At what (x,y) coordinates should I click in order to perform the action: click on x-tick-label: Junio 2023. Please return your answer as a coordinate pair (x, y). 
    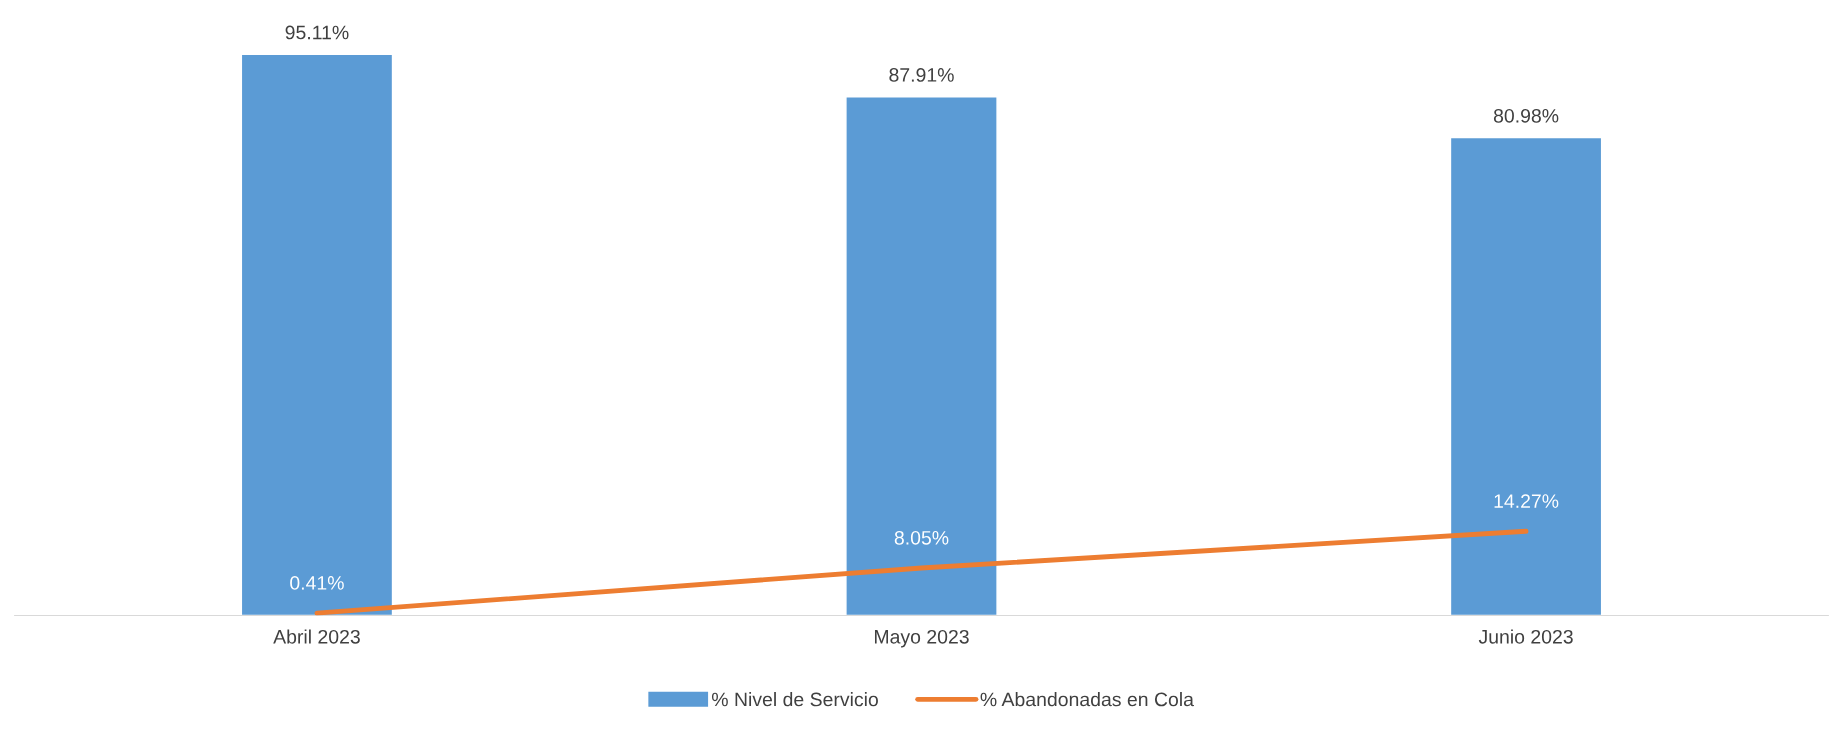
    Looking at the image, I should click on (1525, 636).